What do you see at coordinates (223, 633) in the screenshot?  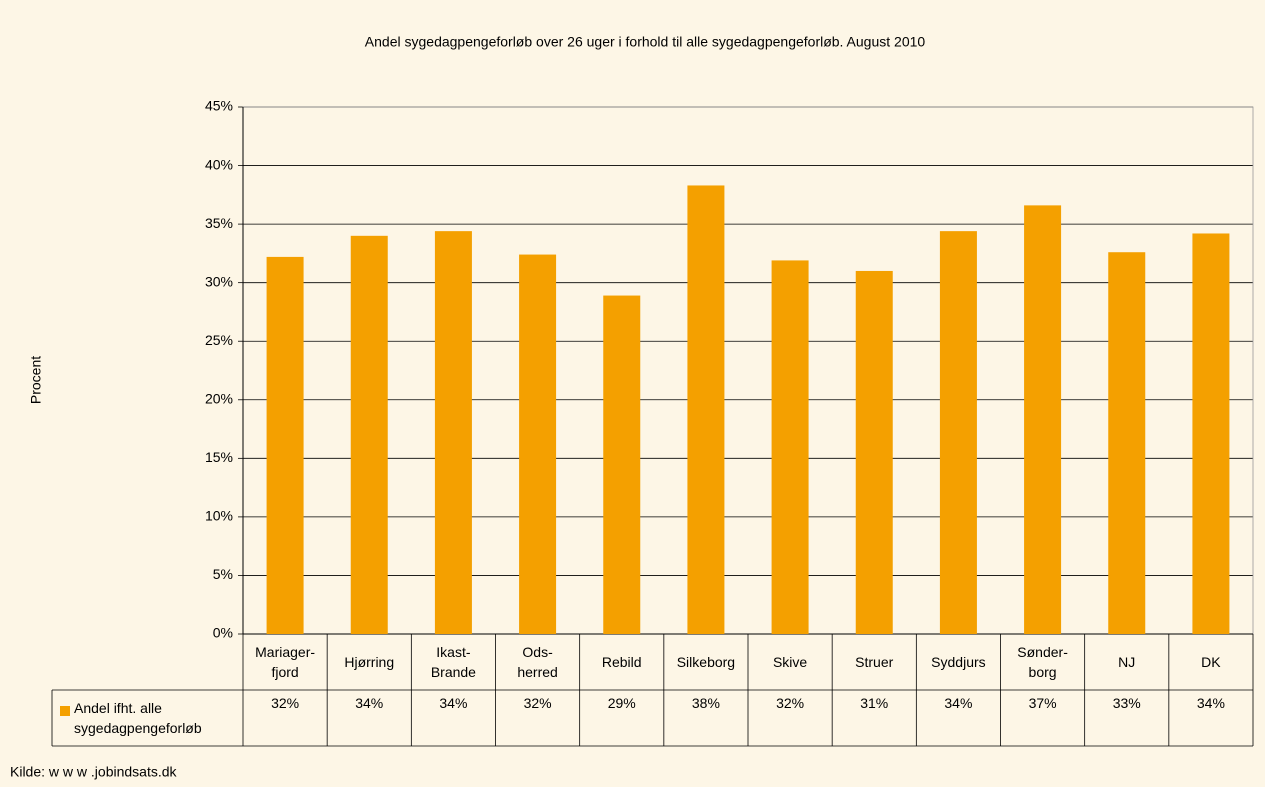 I see `y-tick-label: 0%` at bounding box center [223, 633].